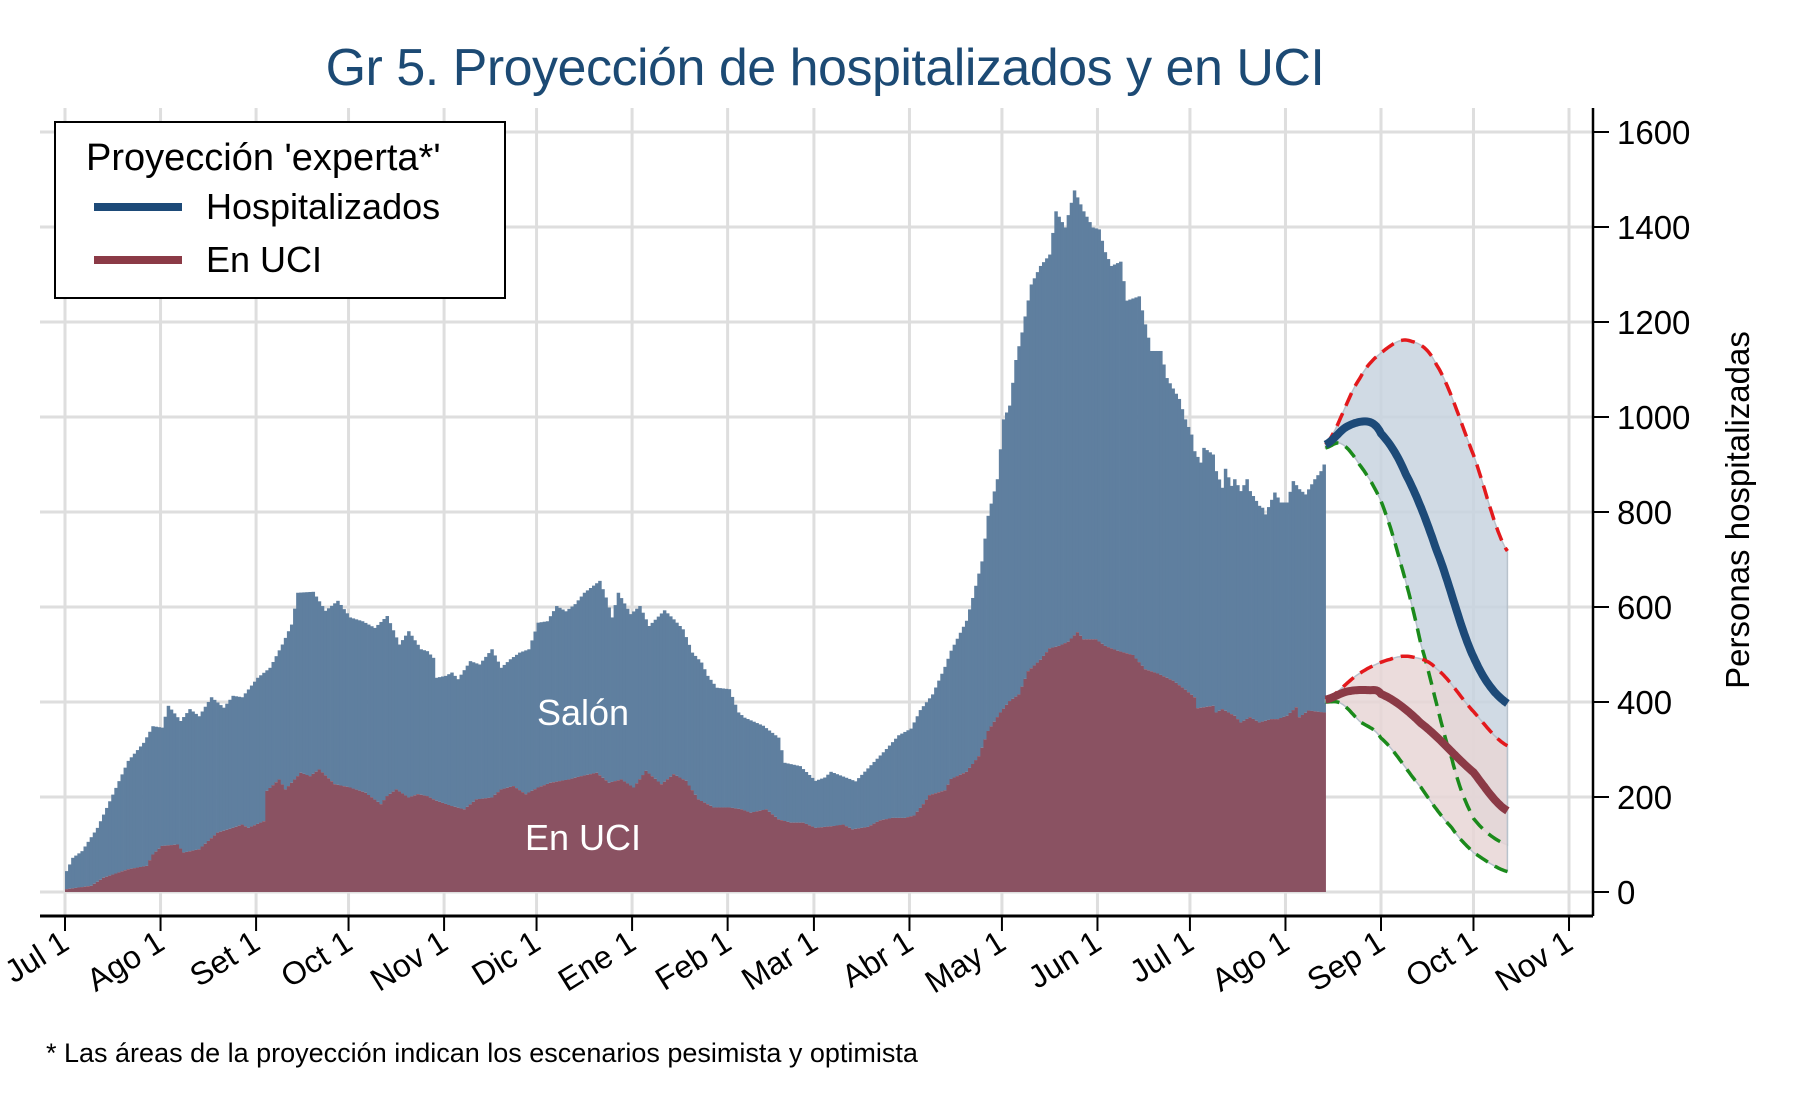 This screenshot has height=1112, width=1808. I want to click on y-tick-label: 1600, so click(1653, 132).